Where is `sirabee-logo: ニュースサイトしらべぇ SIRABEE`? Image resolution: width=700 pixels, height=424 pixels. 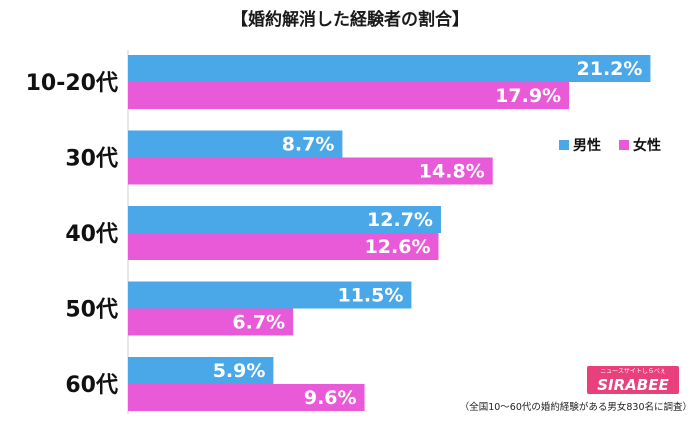 sirabee-logo: ニュースサイトしらべぇ SIRABEE is located at coordinates (633, 380).